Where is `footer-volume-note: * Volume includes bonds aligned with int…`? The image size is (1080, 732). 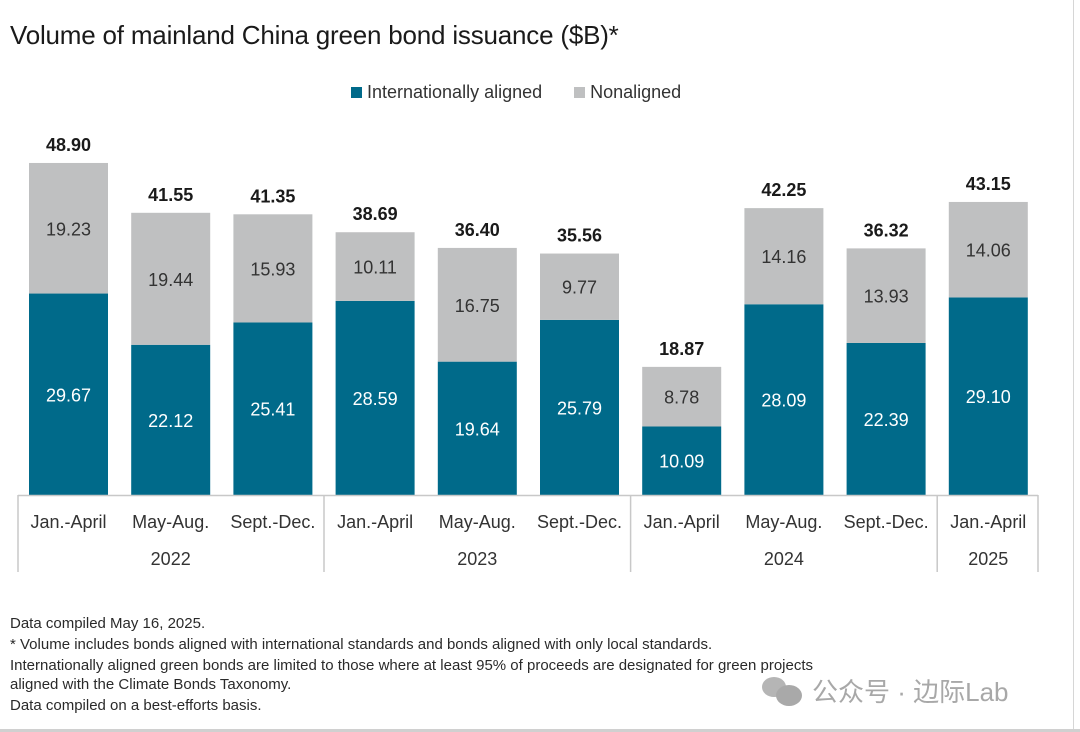 footer-volume-note: * Volume includes bonds aligned with int… is located at coordinates (361, 644).